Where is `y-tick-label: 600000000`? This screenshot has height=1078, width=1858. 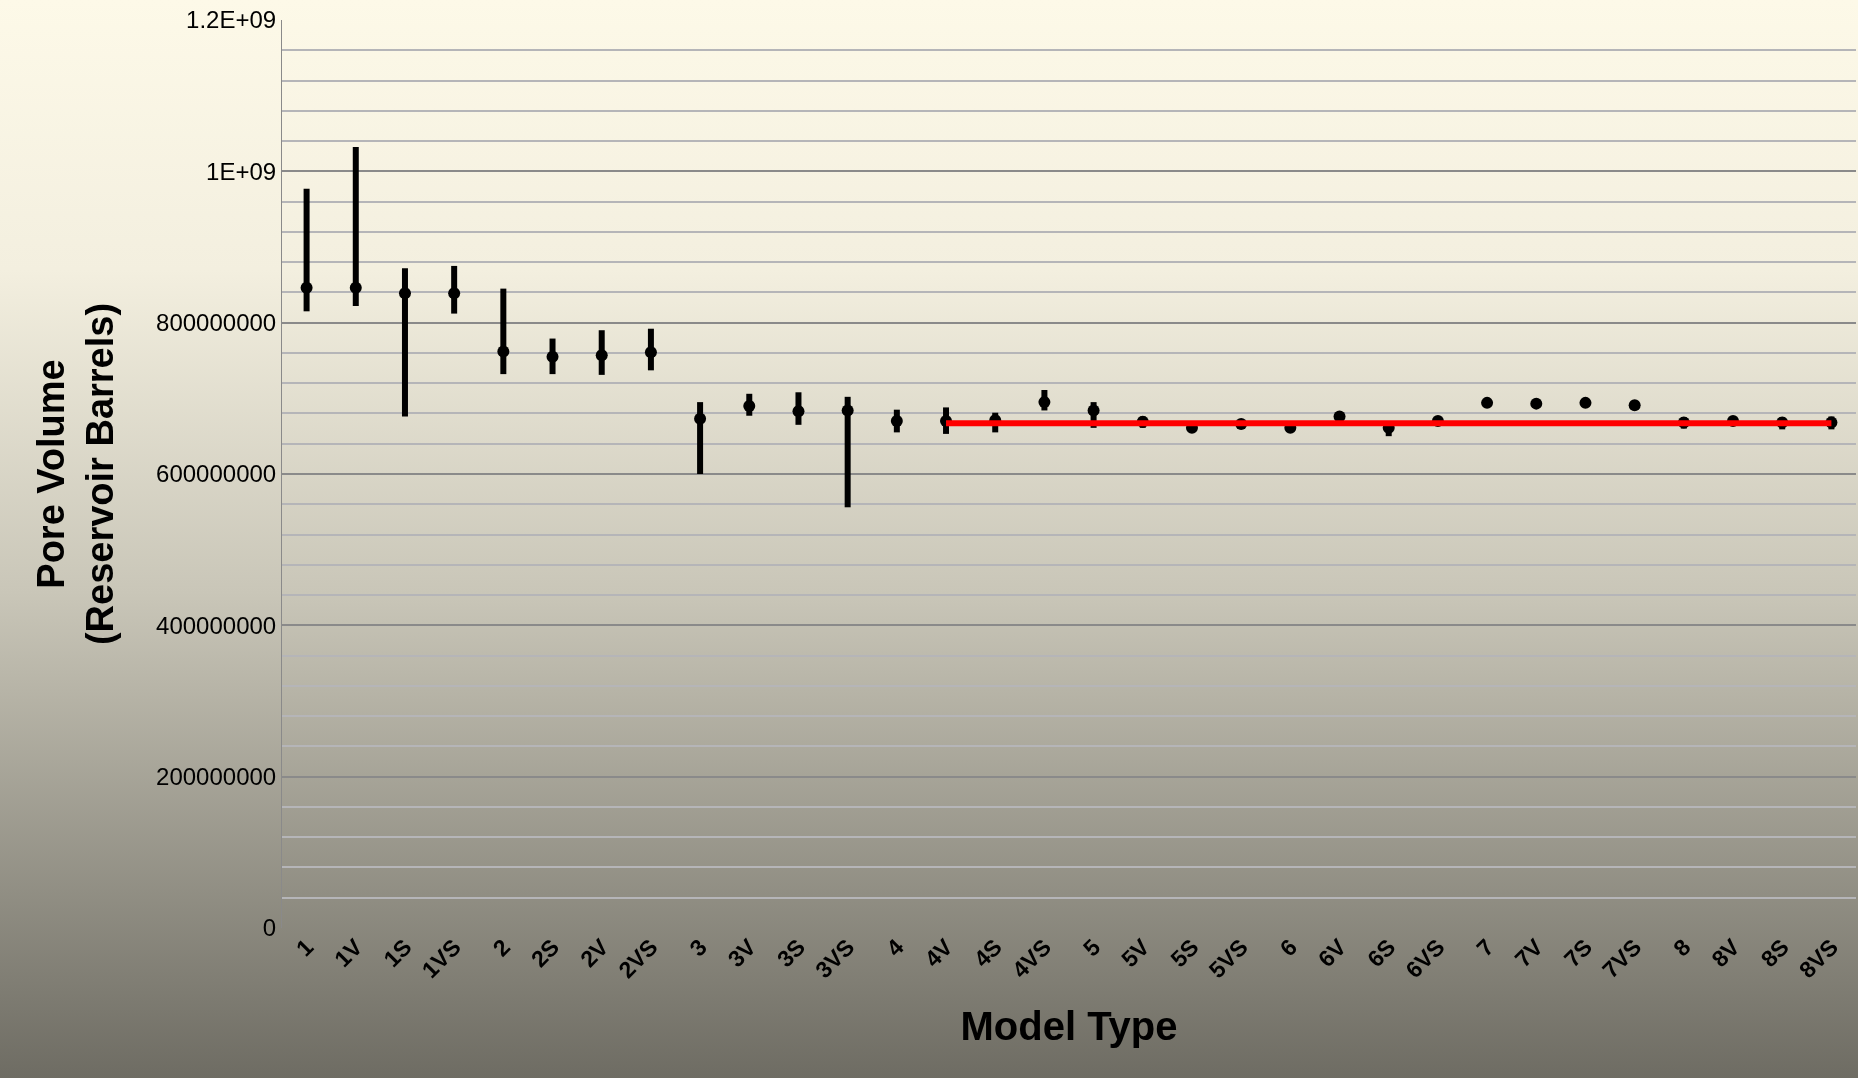 y-tick-label: 600000000 is located at coordinates (216, 474).